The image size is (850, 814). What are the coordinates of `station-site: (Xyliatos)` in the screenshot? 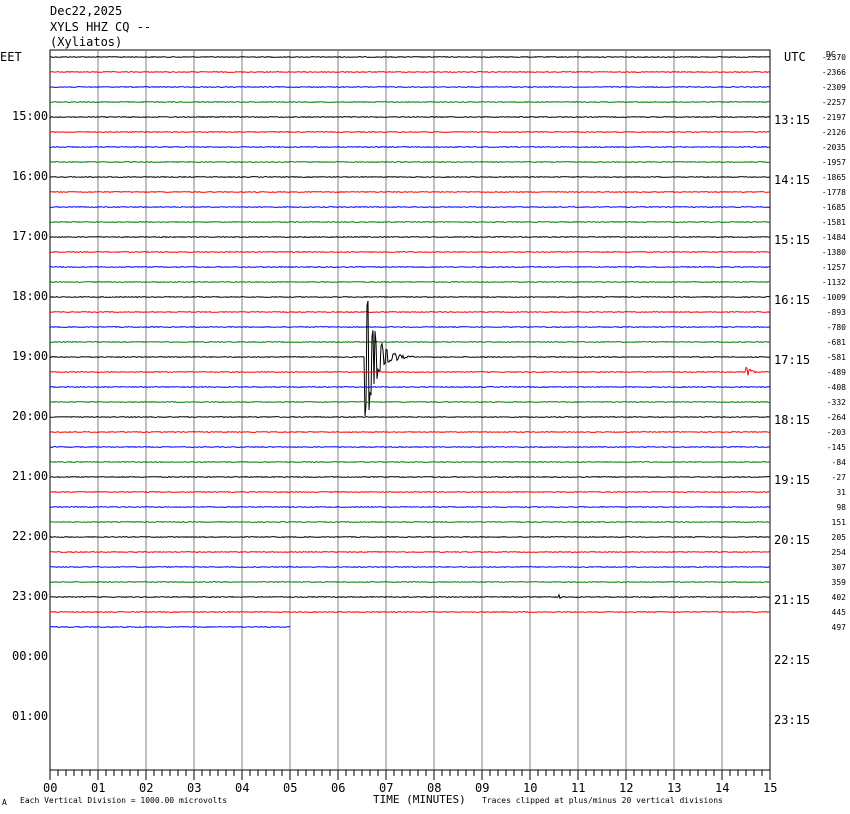 It's located at (86, 42).